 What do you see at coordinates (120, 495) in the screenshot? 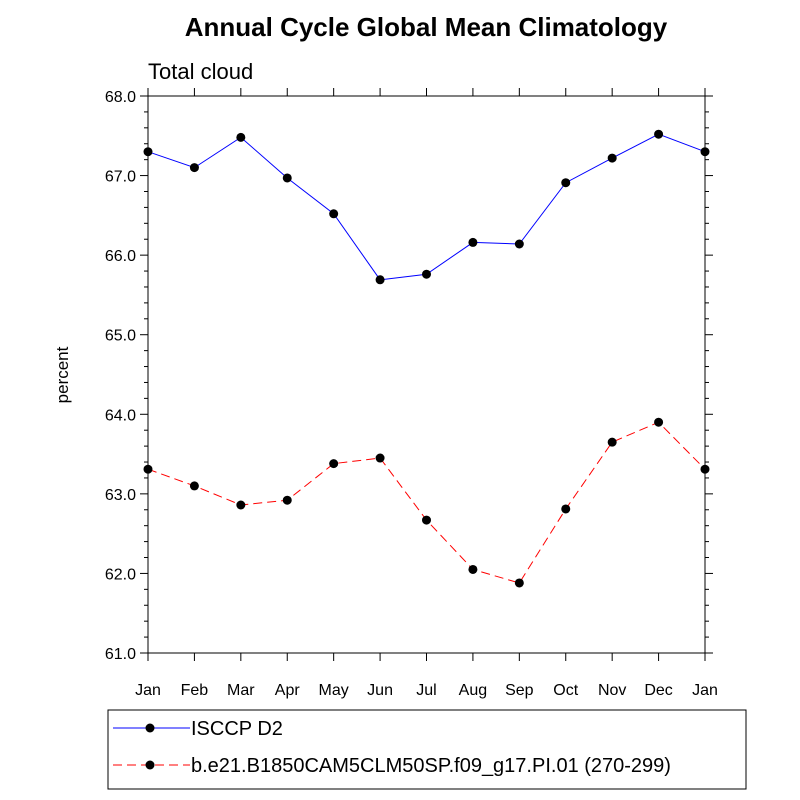
I see `y-tick-label: 63.0` at bounding box center [120, 495].